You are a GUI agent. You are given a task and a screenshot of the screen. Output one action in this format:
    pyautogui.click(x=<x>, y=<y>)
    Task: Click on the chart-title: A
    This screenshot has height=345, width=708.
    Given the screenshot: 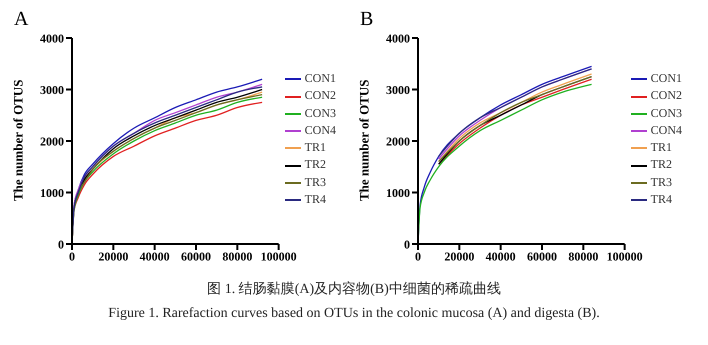 What is the action you would take?
    pyautogui.click(x=21, y=19)
    